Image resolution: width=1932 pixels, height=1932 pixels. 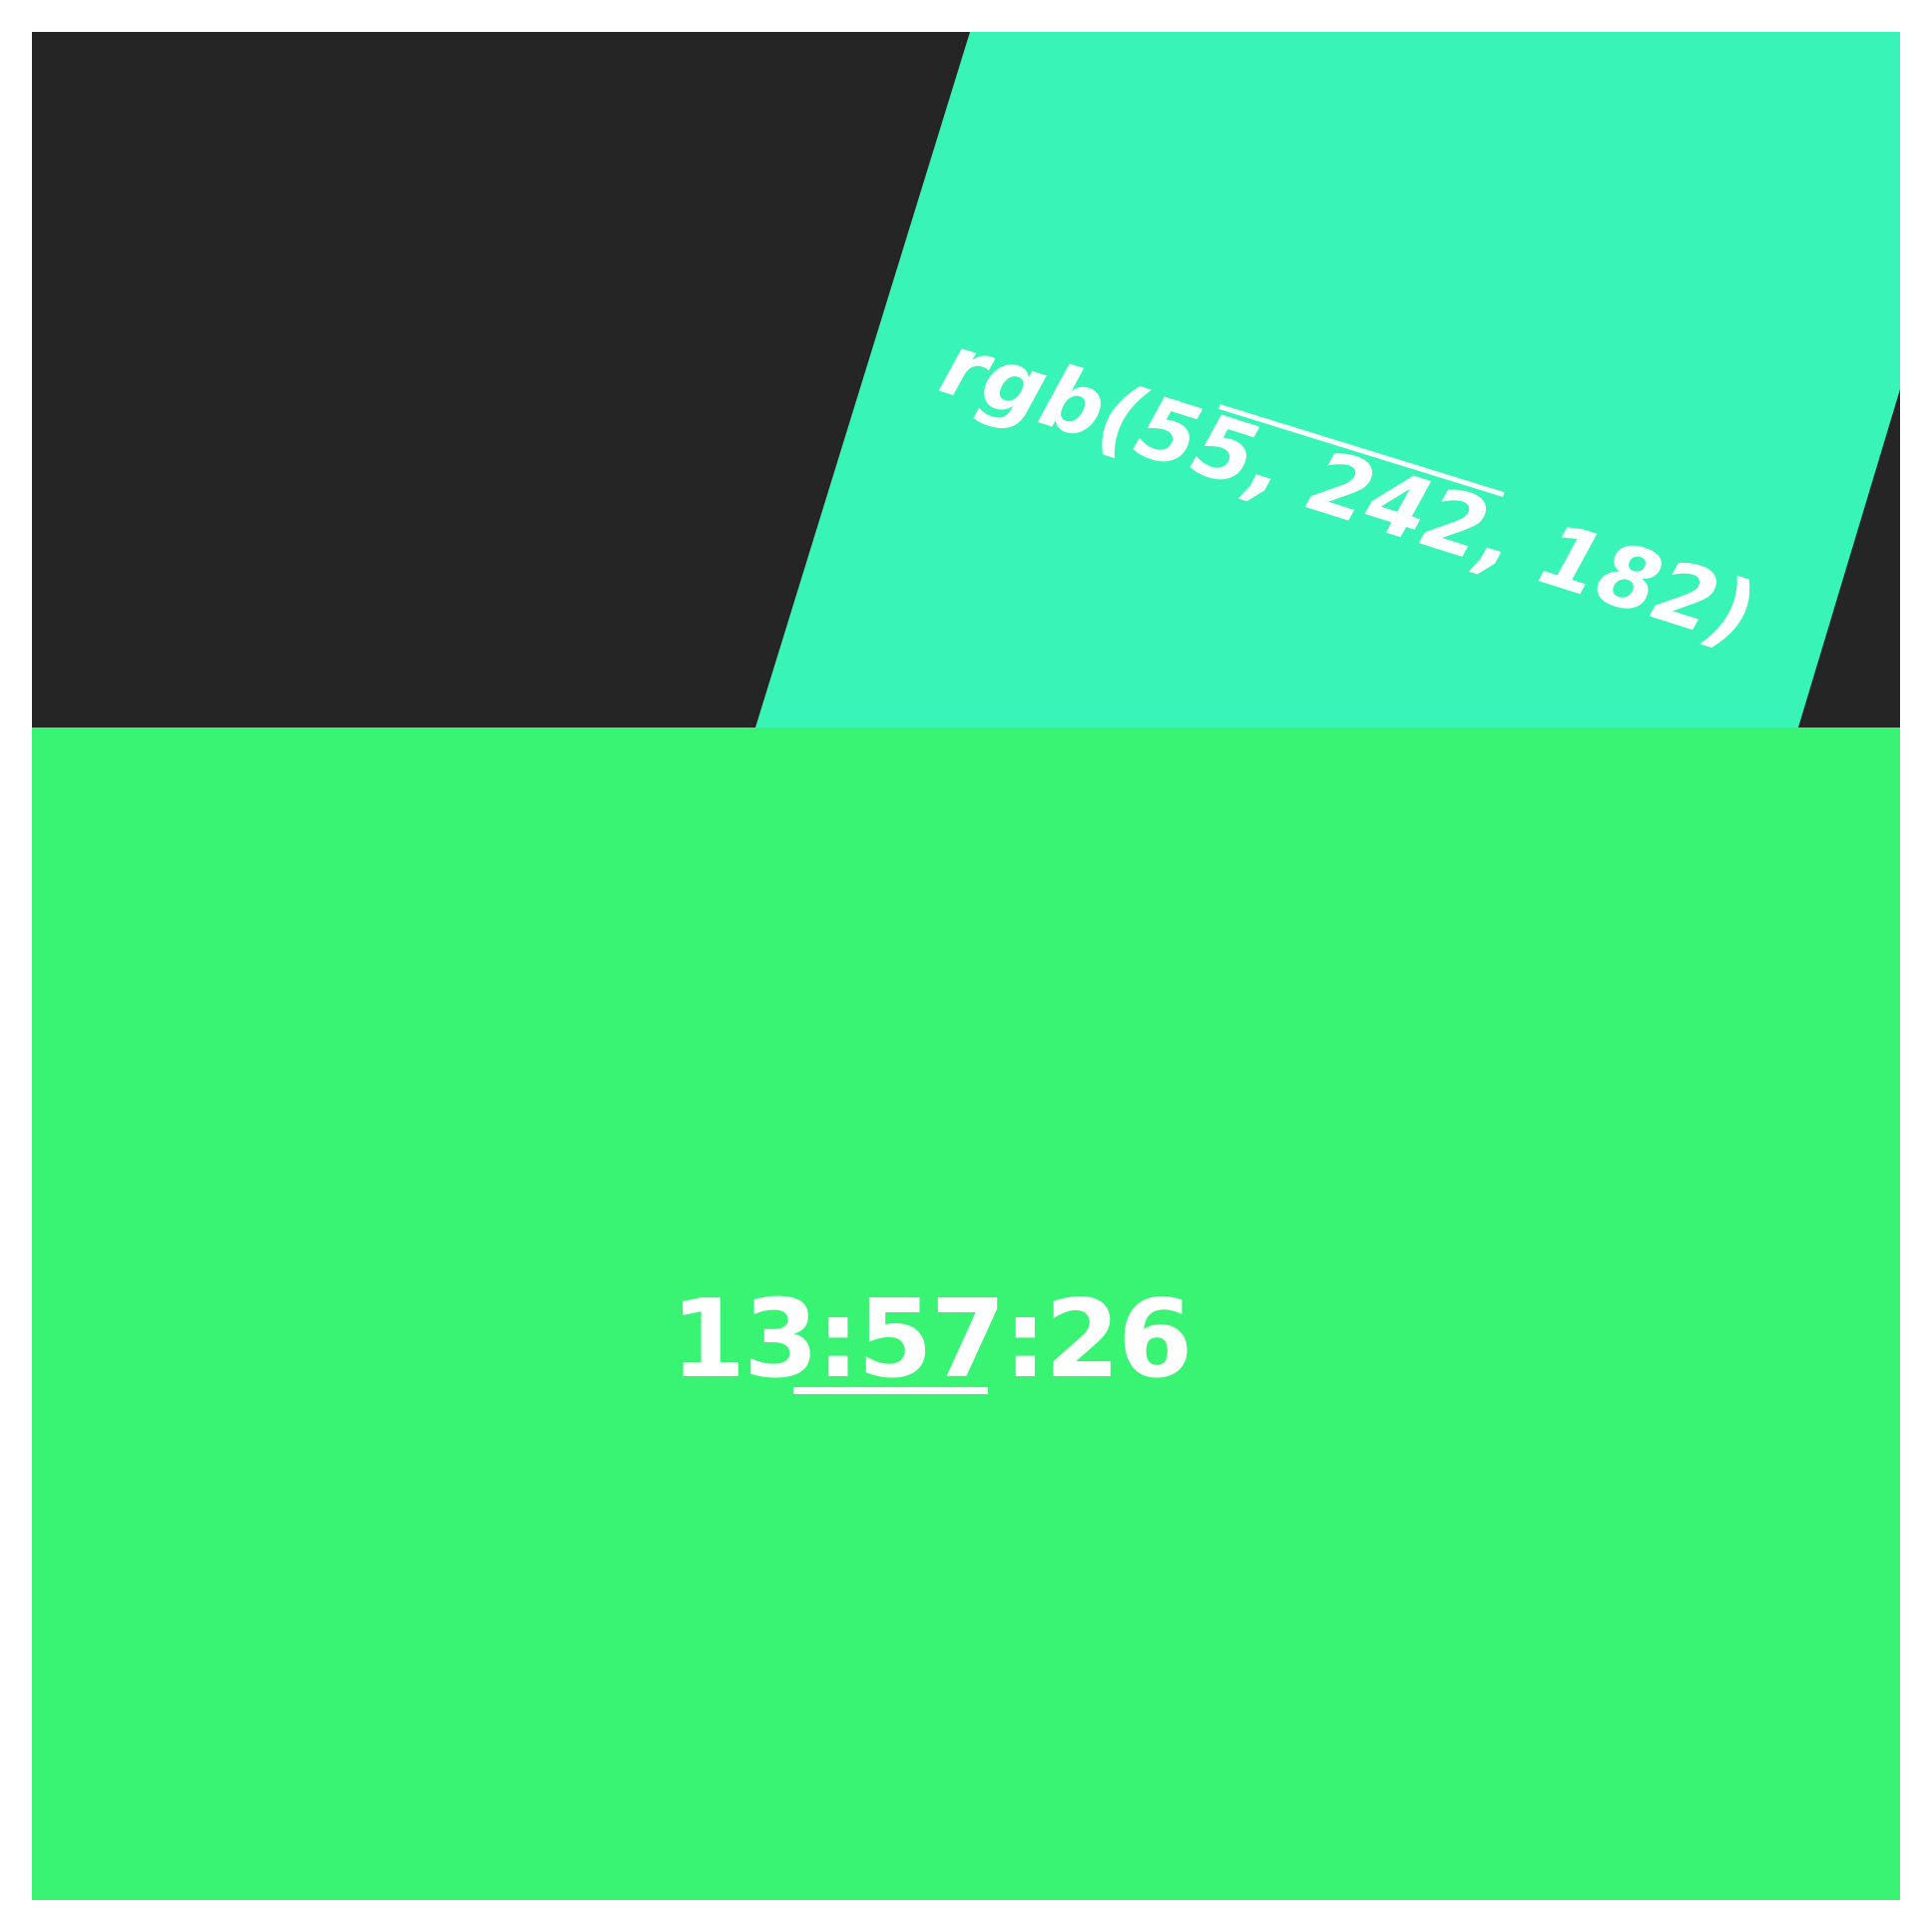 I want to click on clock-time-underline, so click(x=890, y=1390).